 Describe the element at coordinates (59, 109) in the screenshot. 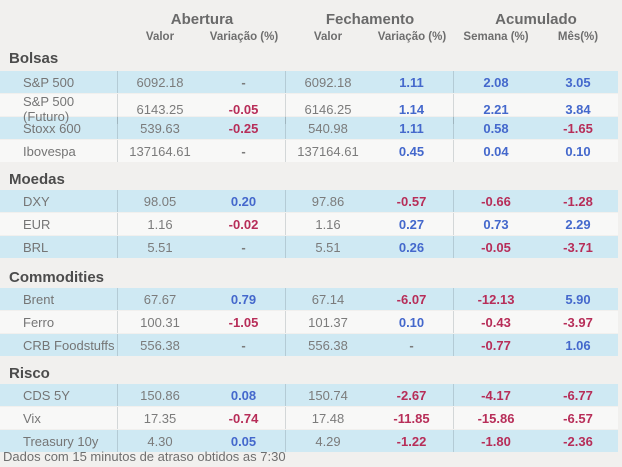

I see `row-label: S&P 500 (Futuro)` at that location.